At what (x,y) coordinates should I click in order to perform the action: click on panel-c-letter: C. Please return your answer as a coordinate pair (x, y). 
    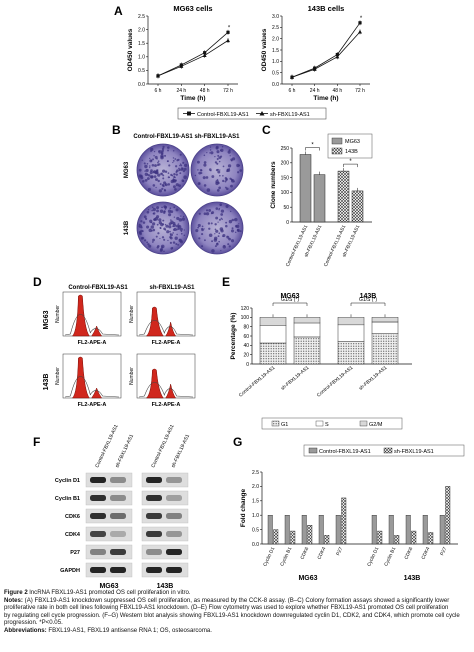
    Looking at the image, I should click on (266, 130).